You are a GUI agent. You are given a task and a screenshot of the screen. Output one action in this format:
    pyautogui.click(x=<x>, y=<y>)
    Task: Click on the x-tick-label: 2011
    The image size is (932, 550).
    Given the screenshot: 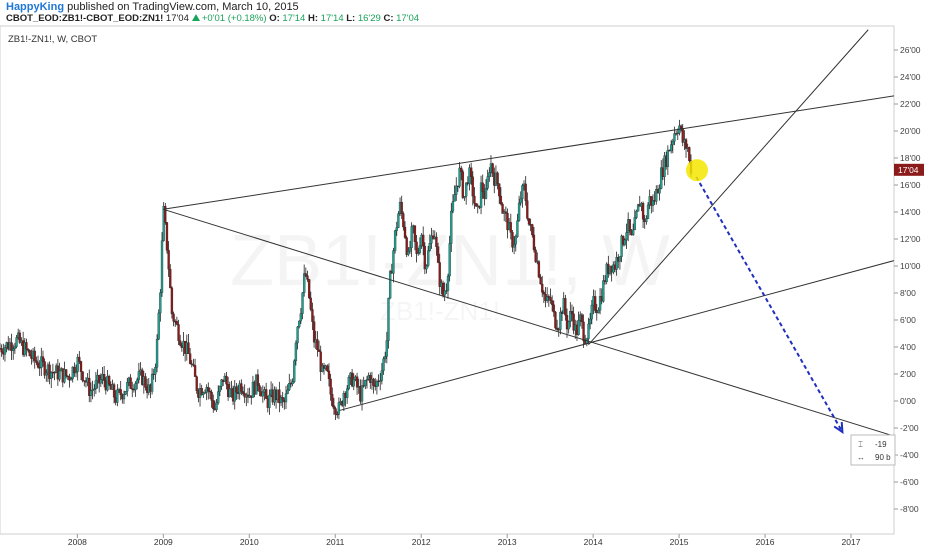 What is the action you would take?
    pyautogui.click(x=335, y=542)
    